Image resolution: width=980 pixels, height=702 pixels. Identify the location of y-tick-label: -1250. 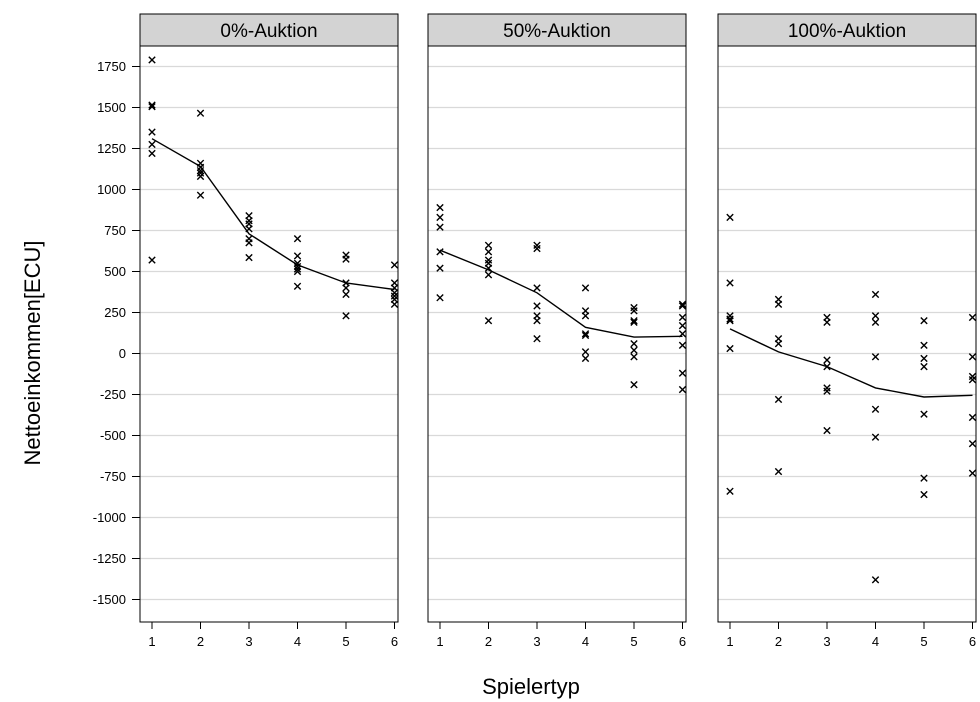
(109, 558).